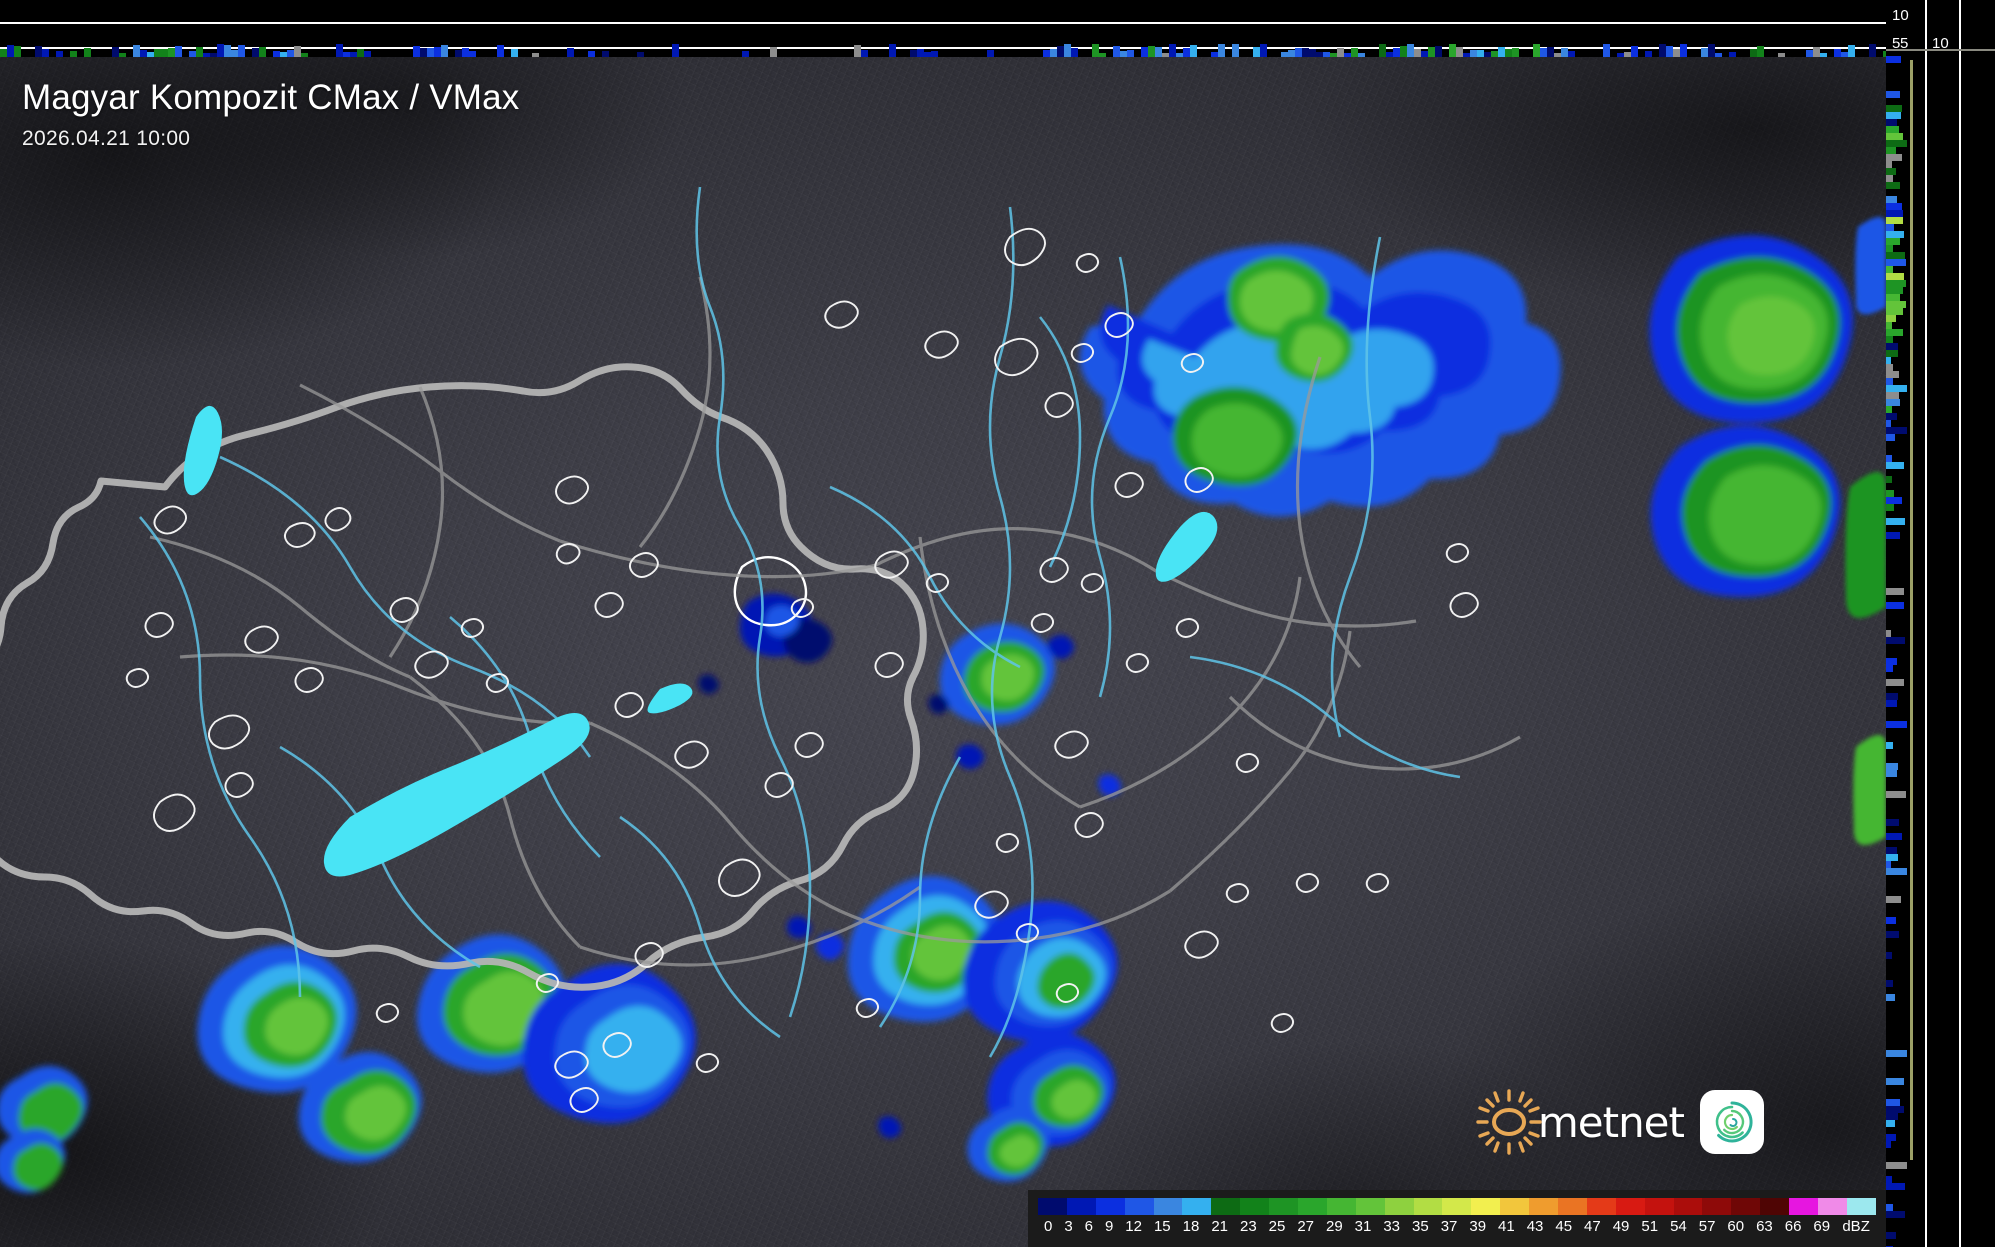 The width and height of the screenshot is (1995, 1247). I want to click on page-title: Magyar Kompozit CMax / VMax, so click(271, 97).